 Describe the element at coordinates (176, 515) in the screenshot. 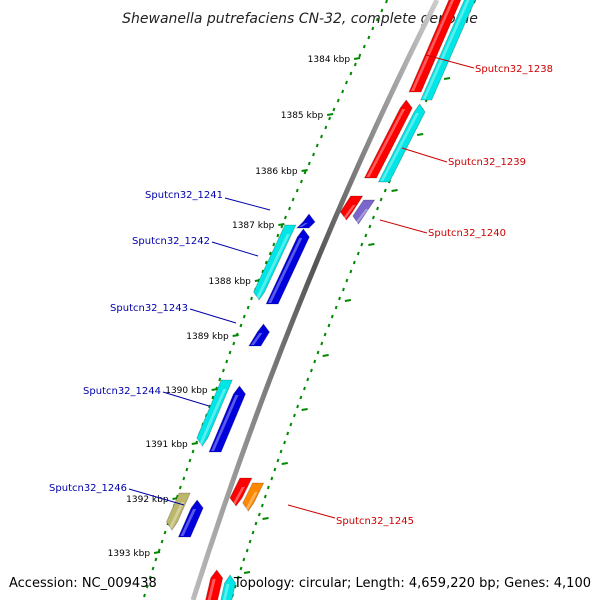

I see `feature-1246b-highlight` at that location.